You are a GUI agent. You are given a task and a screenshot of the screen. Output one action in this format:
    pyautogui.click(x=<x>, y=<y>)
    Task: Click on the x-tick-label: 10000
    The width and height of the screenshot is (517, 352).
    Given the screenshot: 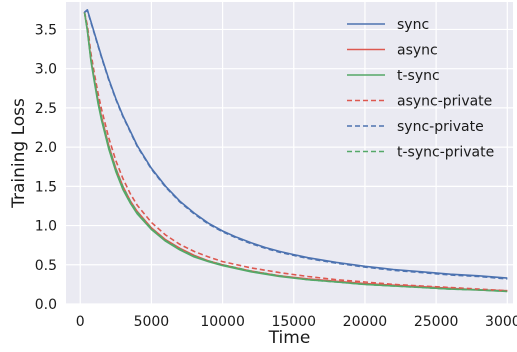 What is the action you would take?
    pyautogui.click(x=222, y=322)
    